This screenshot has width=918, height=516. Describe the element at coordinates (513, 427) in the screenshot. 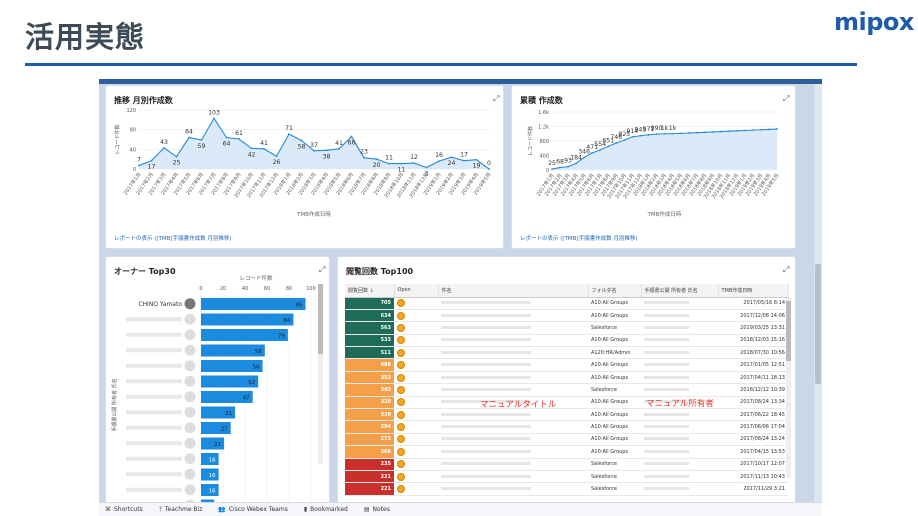

I see `subject-cell` at that location.